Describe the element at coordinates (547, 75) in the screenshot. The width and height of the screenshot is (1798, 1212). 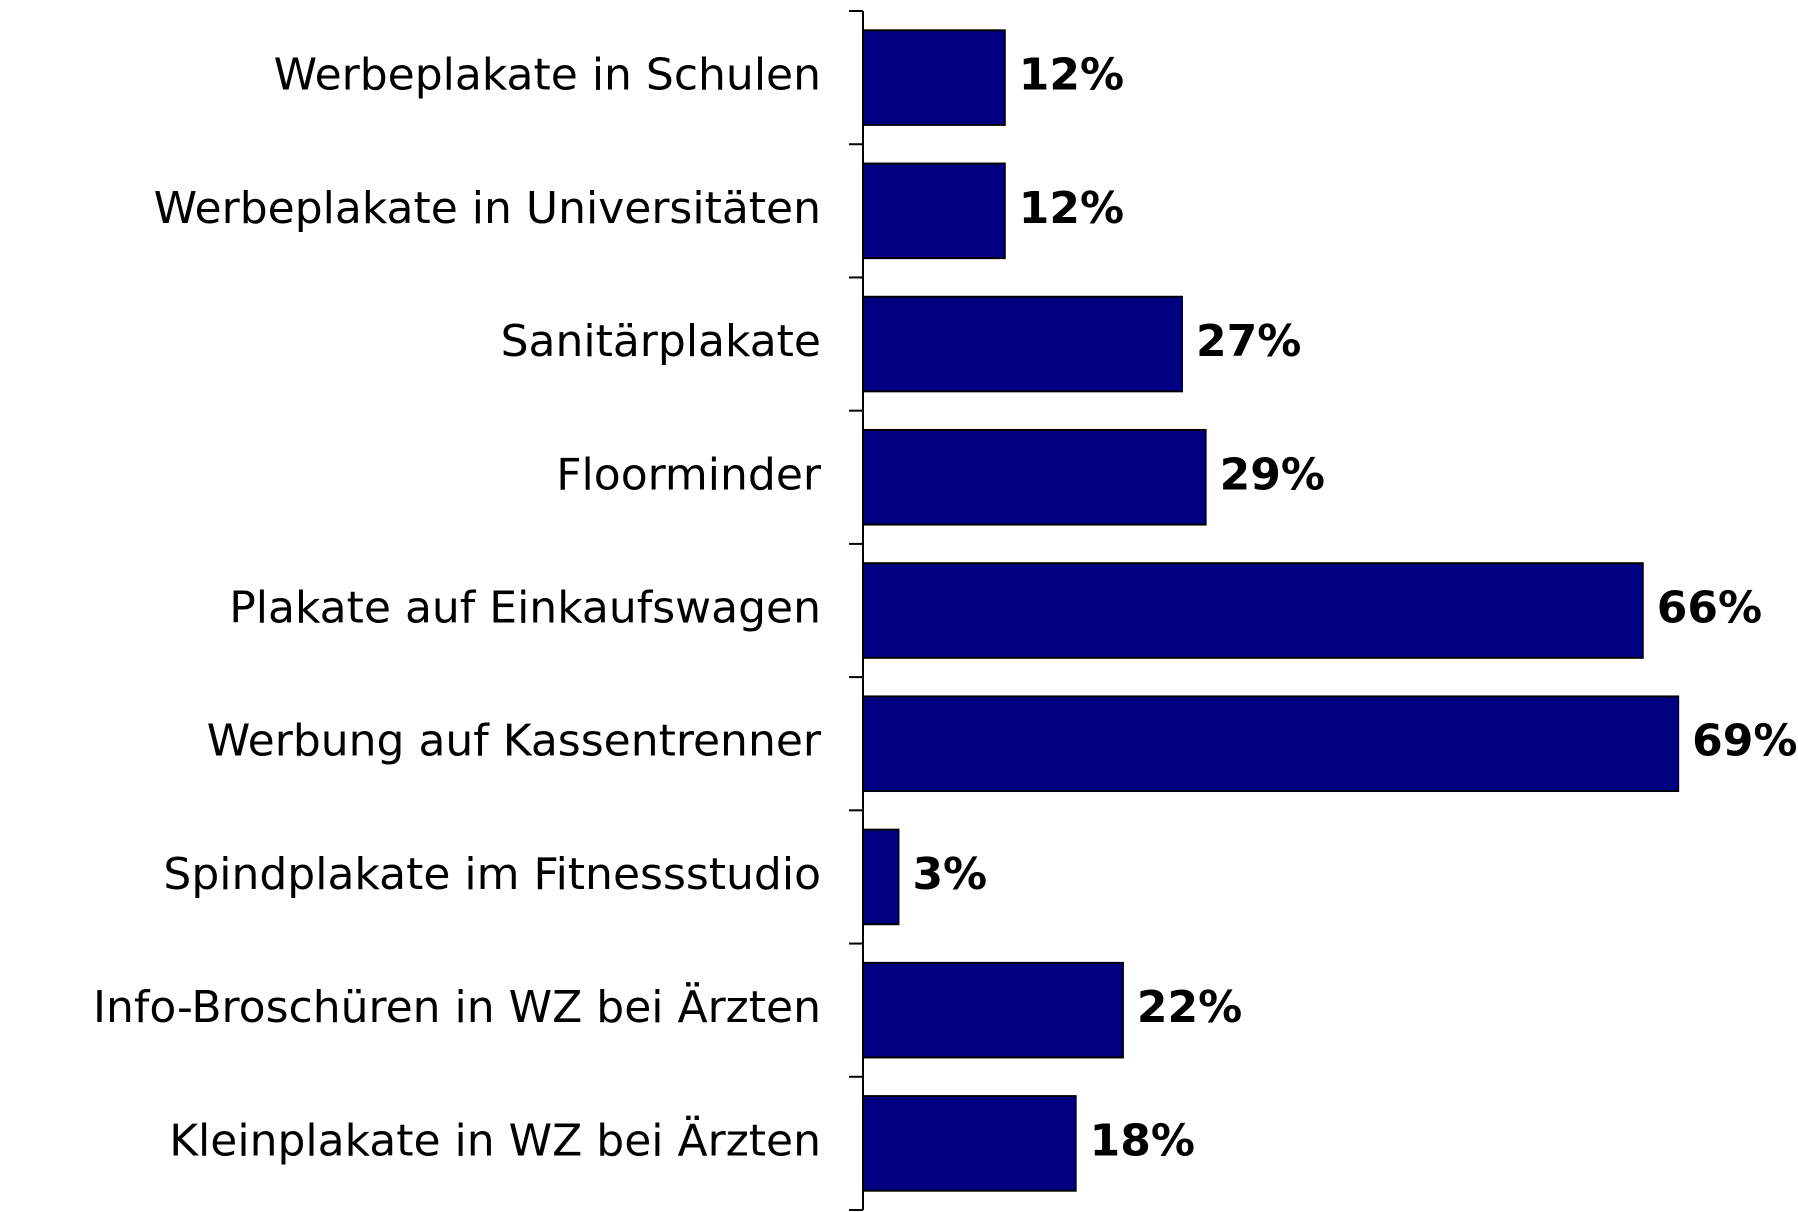
I see `category-label: Werbeplakate in Schulen` at that location.